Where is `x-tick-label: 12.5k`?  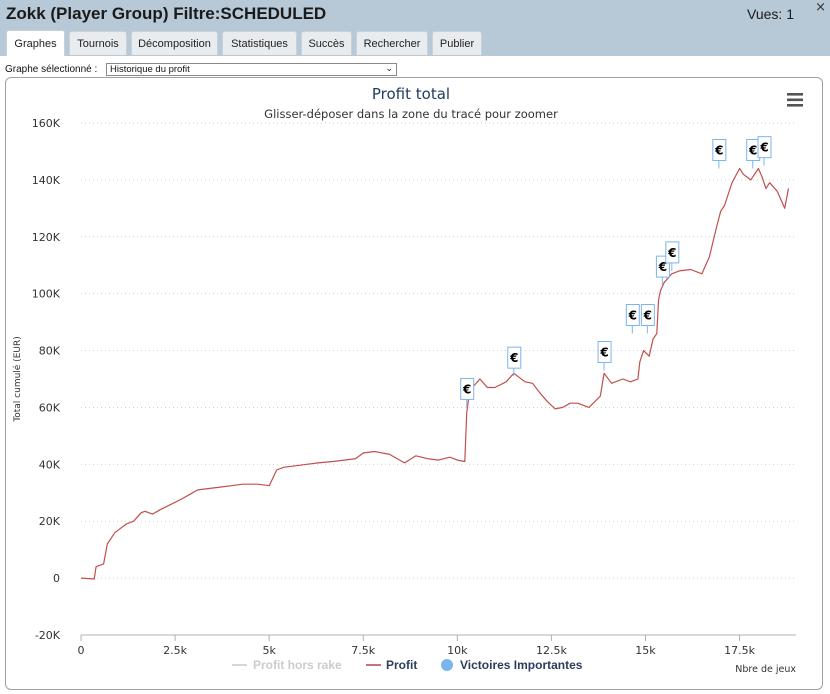 x-tick-label: 12.5k is located at coordinates (551, 650).